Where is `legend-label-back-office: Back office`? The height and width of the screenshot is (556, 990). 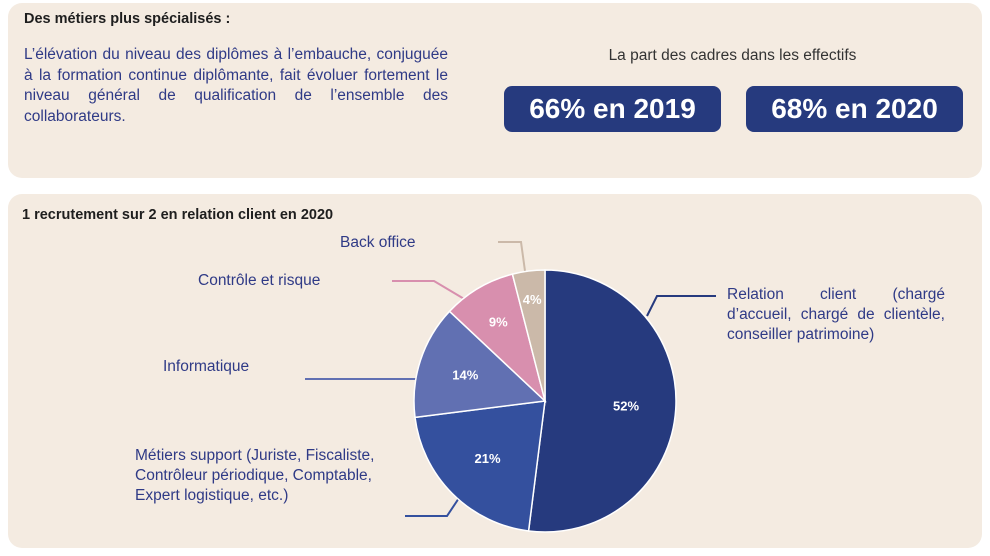 legend-label-back-office: Back office is located at coordinates (378, 243).